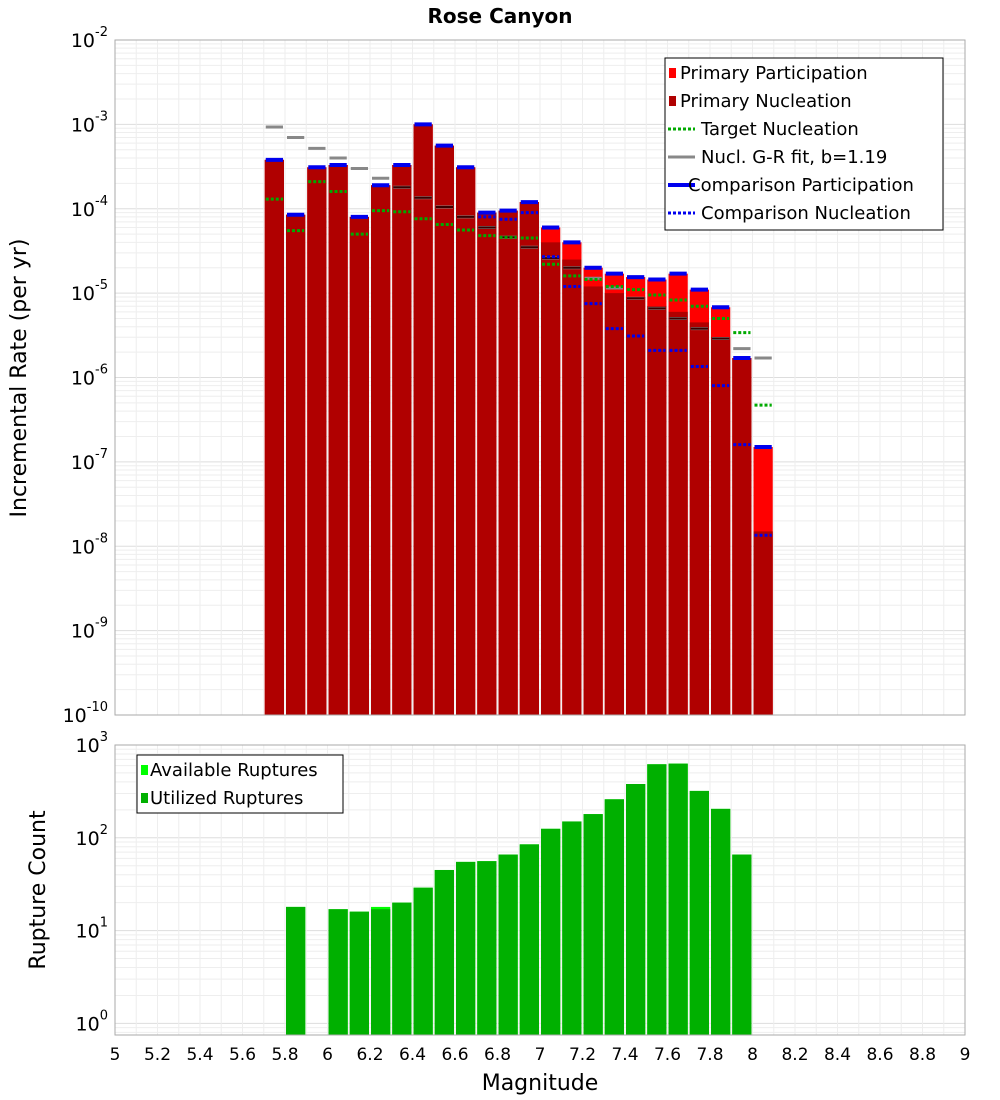 The height and width of the screenshot is (1100, 1000). I want to click on x-tick-label: 8.2, so click(794, 1055).